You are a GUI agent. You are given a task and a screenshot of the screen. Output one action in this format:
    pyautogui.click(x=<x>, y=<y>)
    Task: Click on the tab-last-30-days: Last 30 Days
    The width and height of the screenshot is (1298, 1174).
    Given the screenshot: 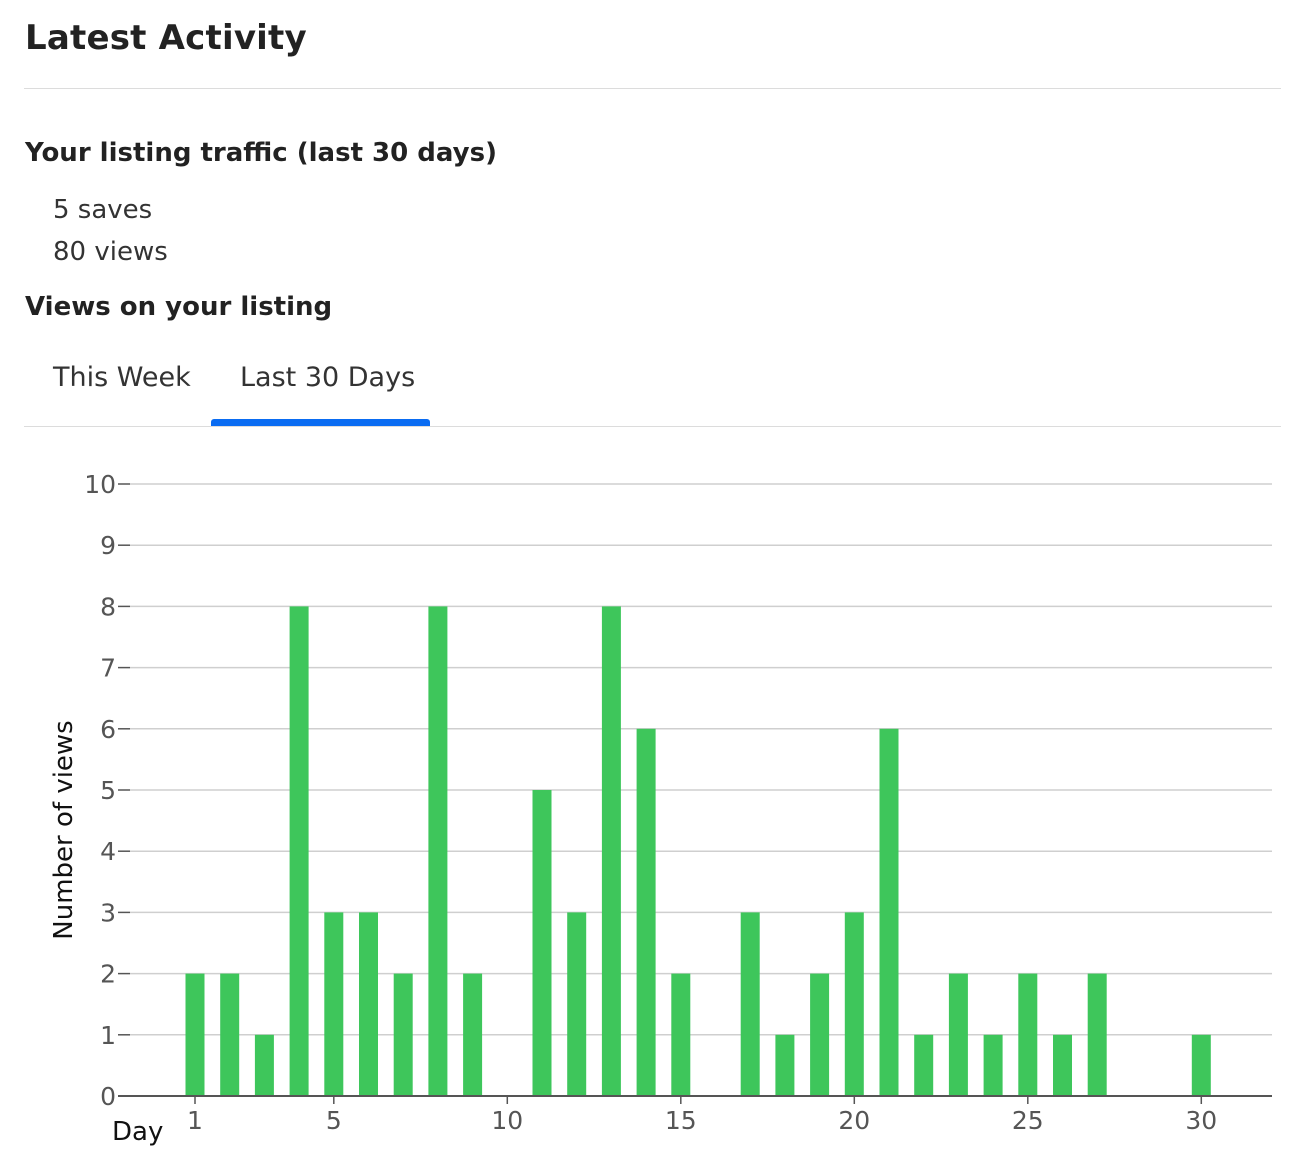 What is the action you would take?
    pyautogui.click(x=328, y=377)
    